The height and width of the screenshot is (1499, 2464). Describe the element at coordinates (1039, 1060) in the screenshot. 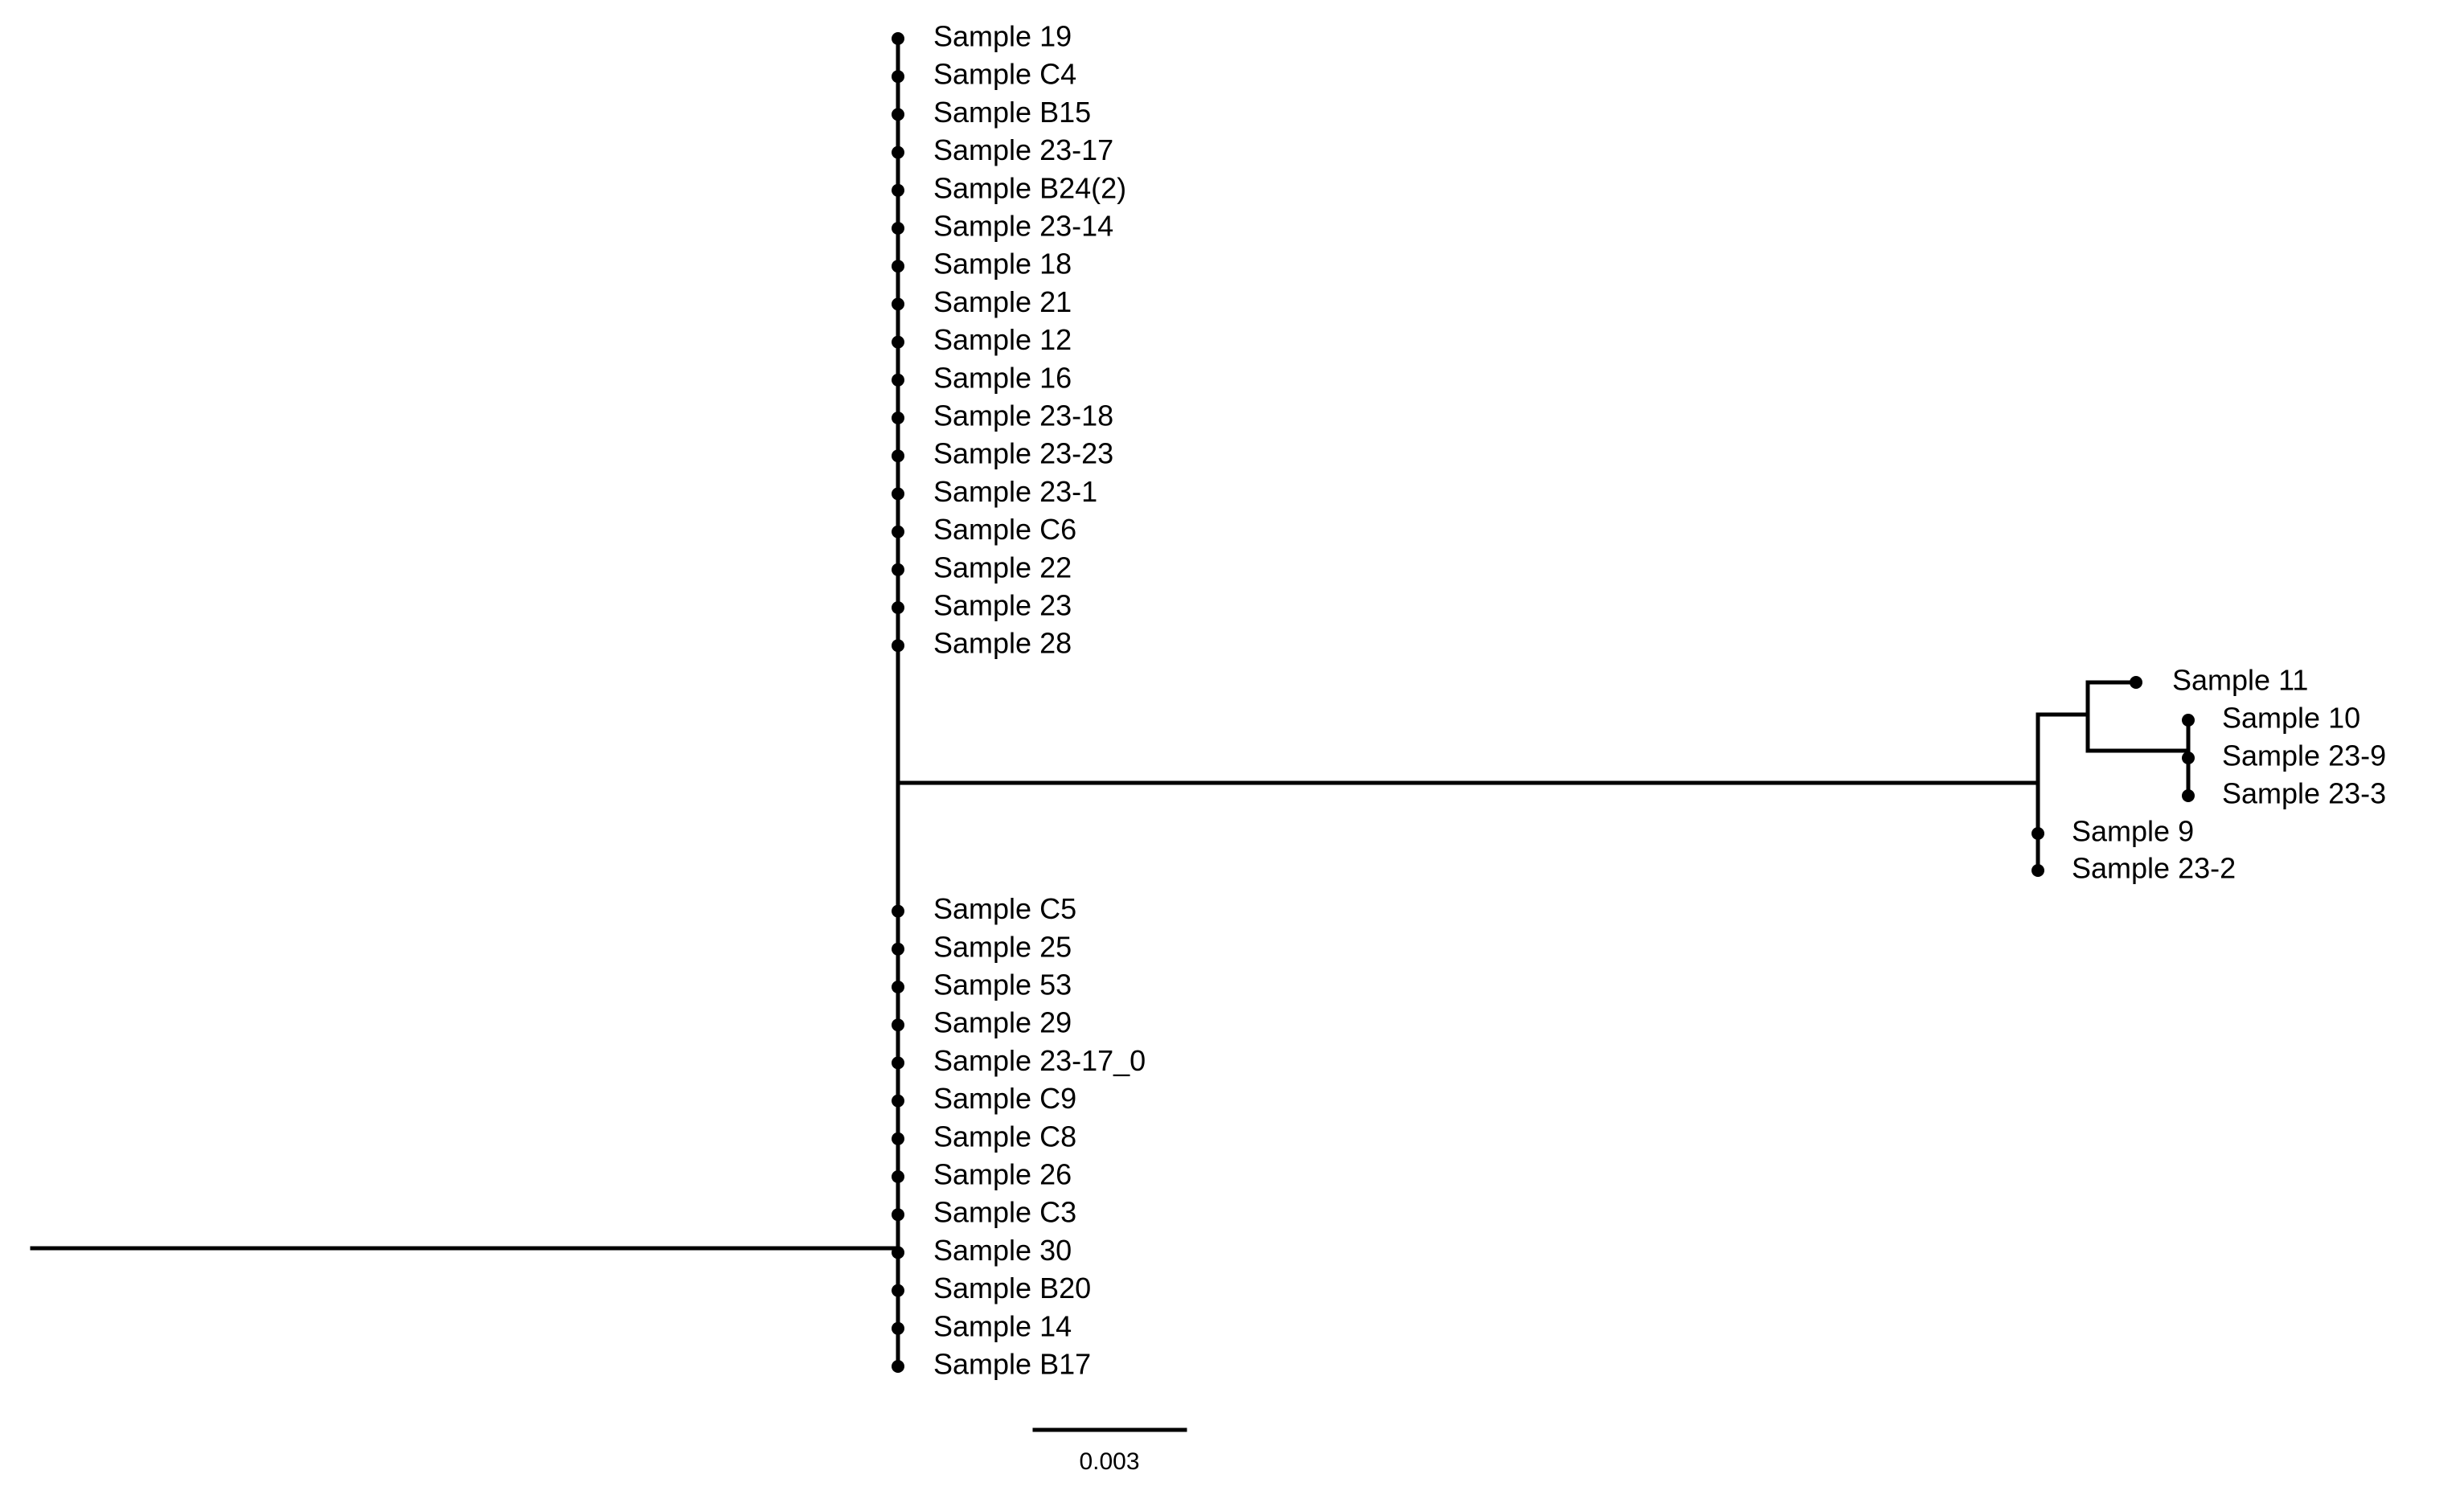

I see `leaf-label: Sample 23-17_0` at that location.